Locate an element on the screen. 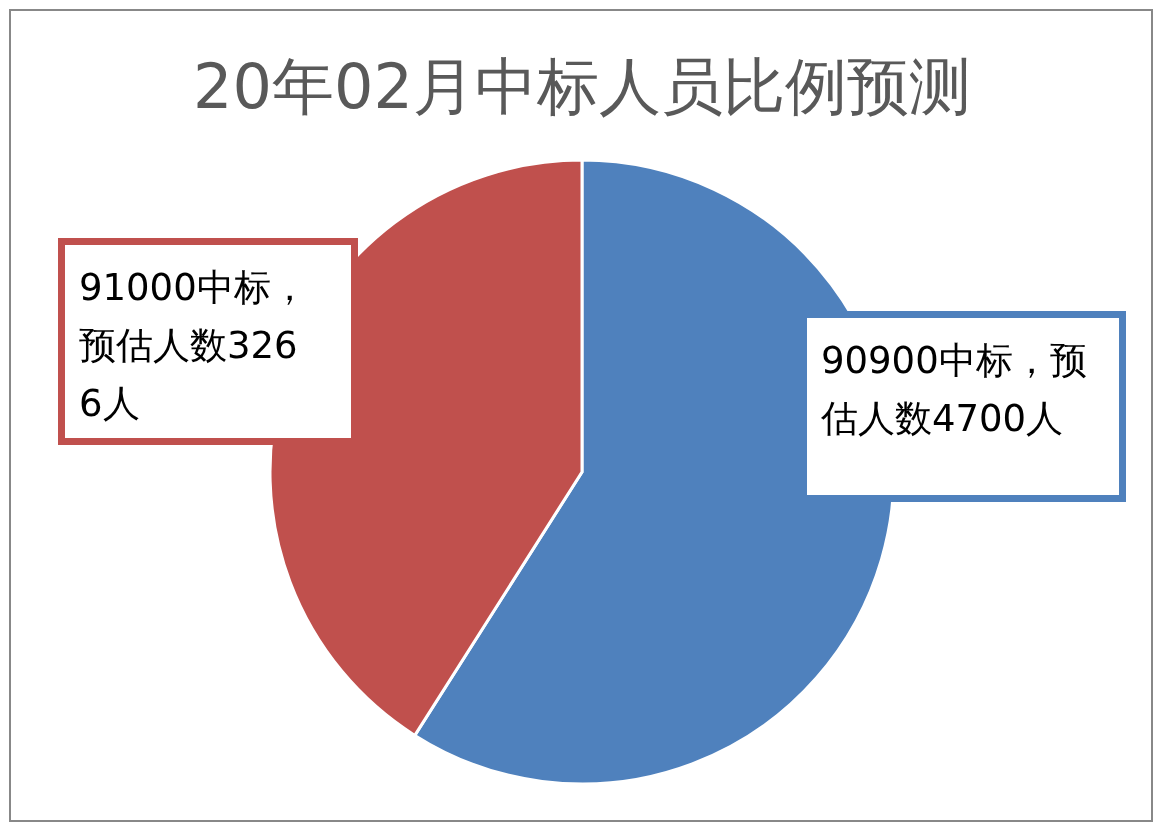  title: 20年02月中标人员比例预测 is located at coordinates (582, 86).